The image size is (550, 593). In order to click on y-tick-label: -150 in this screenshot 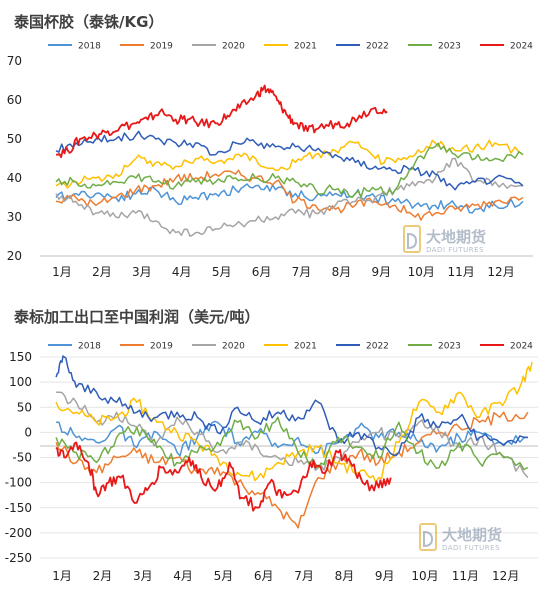, I will do `click(18, 508)`.